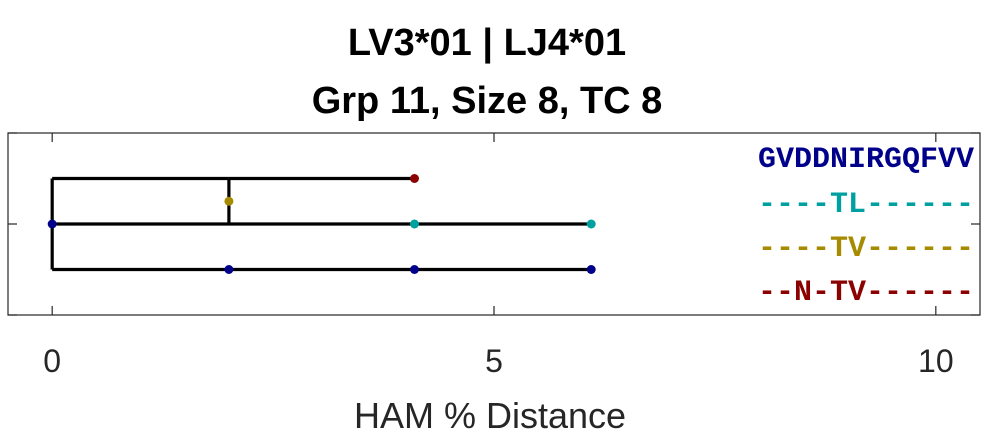 The height and width of the screenshot is (446, 990). Describe the element at coordinates (52, 361) in the screenshot. I see `x-tick-label: 0` at that location.